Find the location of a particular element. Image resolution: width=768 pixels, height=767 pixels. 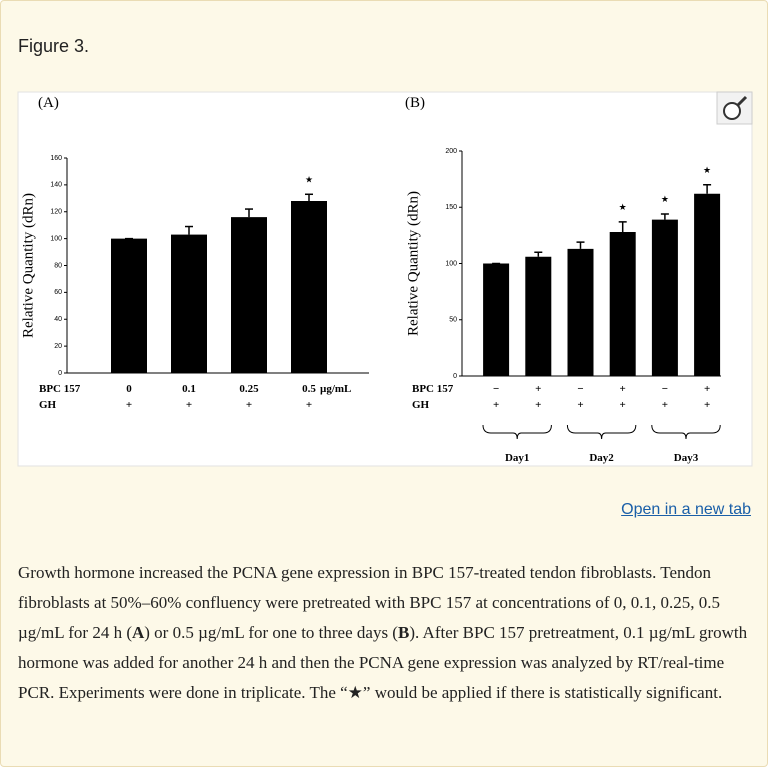

y-tick-label: 150 is located at coordinates (451, 207).